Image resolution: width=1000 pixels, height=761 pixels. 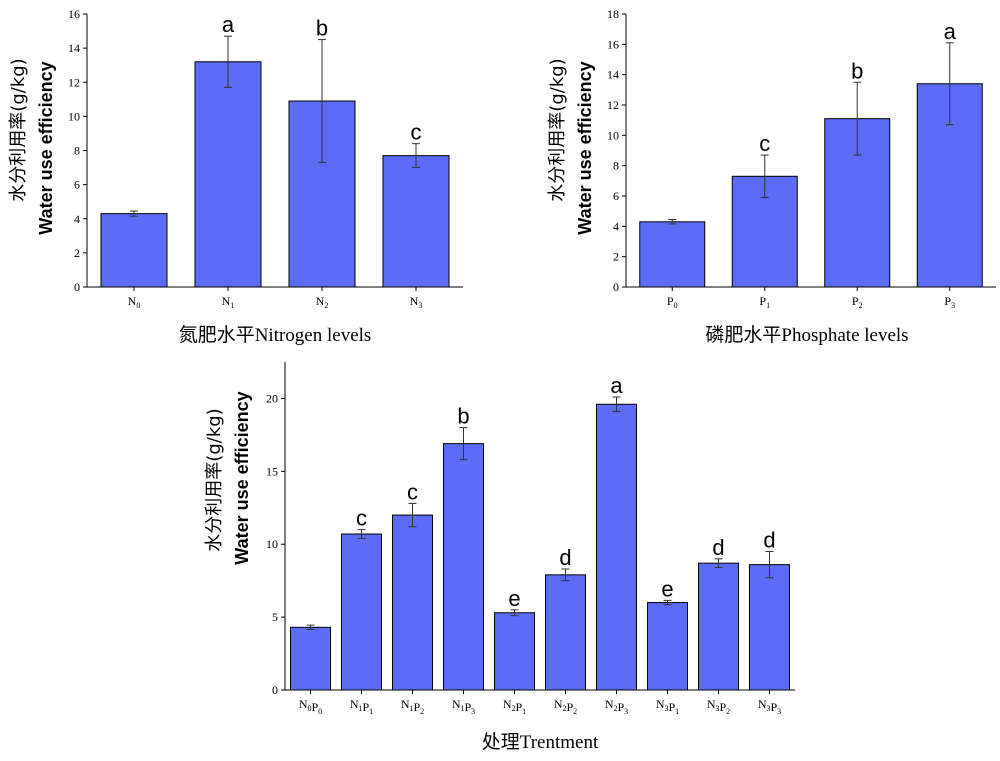 I want to click on phosphate-x-axis-title: 磷肥水平Phosphate levels, so click(x=806, y=335).